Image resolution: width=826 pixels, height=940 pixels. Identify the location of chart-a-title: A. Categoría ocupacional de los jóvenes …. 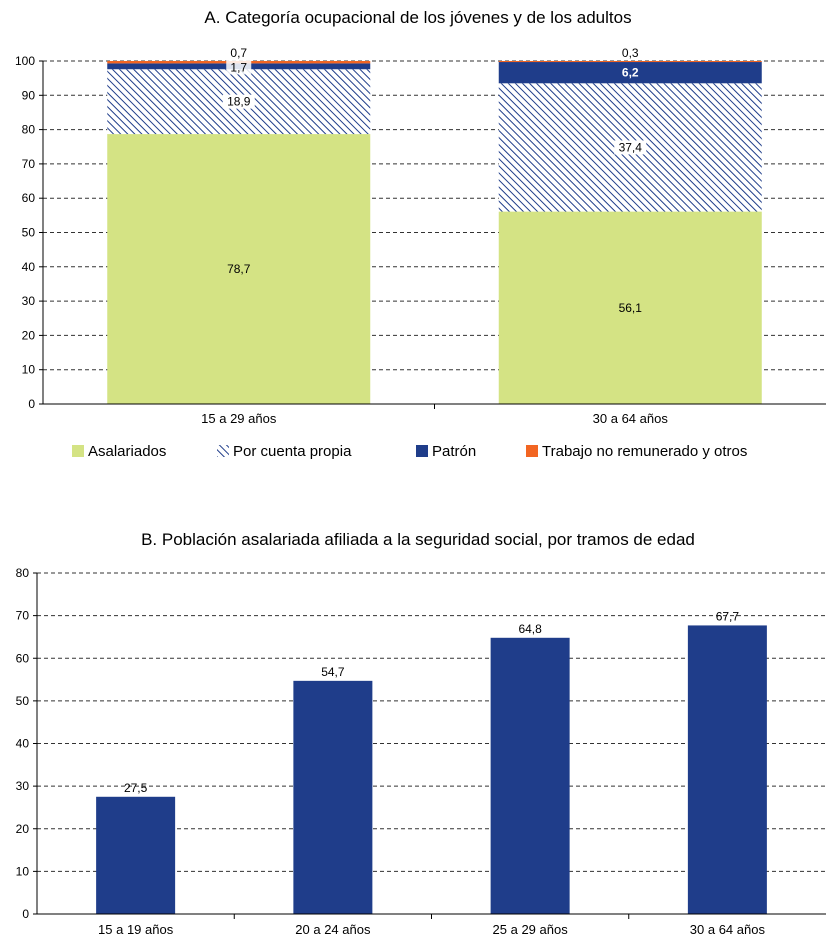
(417, 17).